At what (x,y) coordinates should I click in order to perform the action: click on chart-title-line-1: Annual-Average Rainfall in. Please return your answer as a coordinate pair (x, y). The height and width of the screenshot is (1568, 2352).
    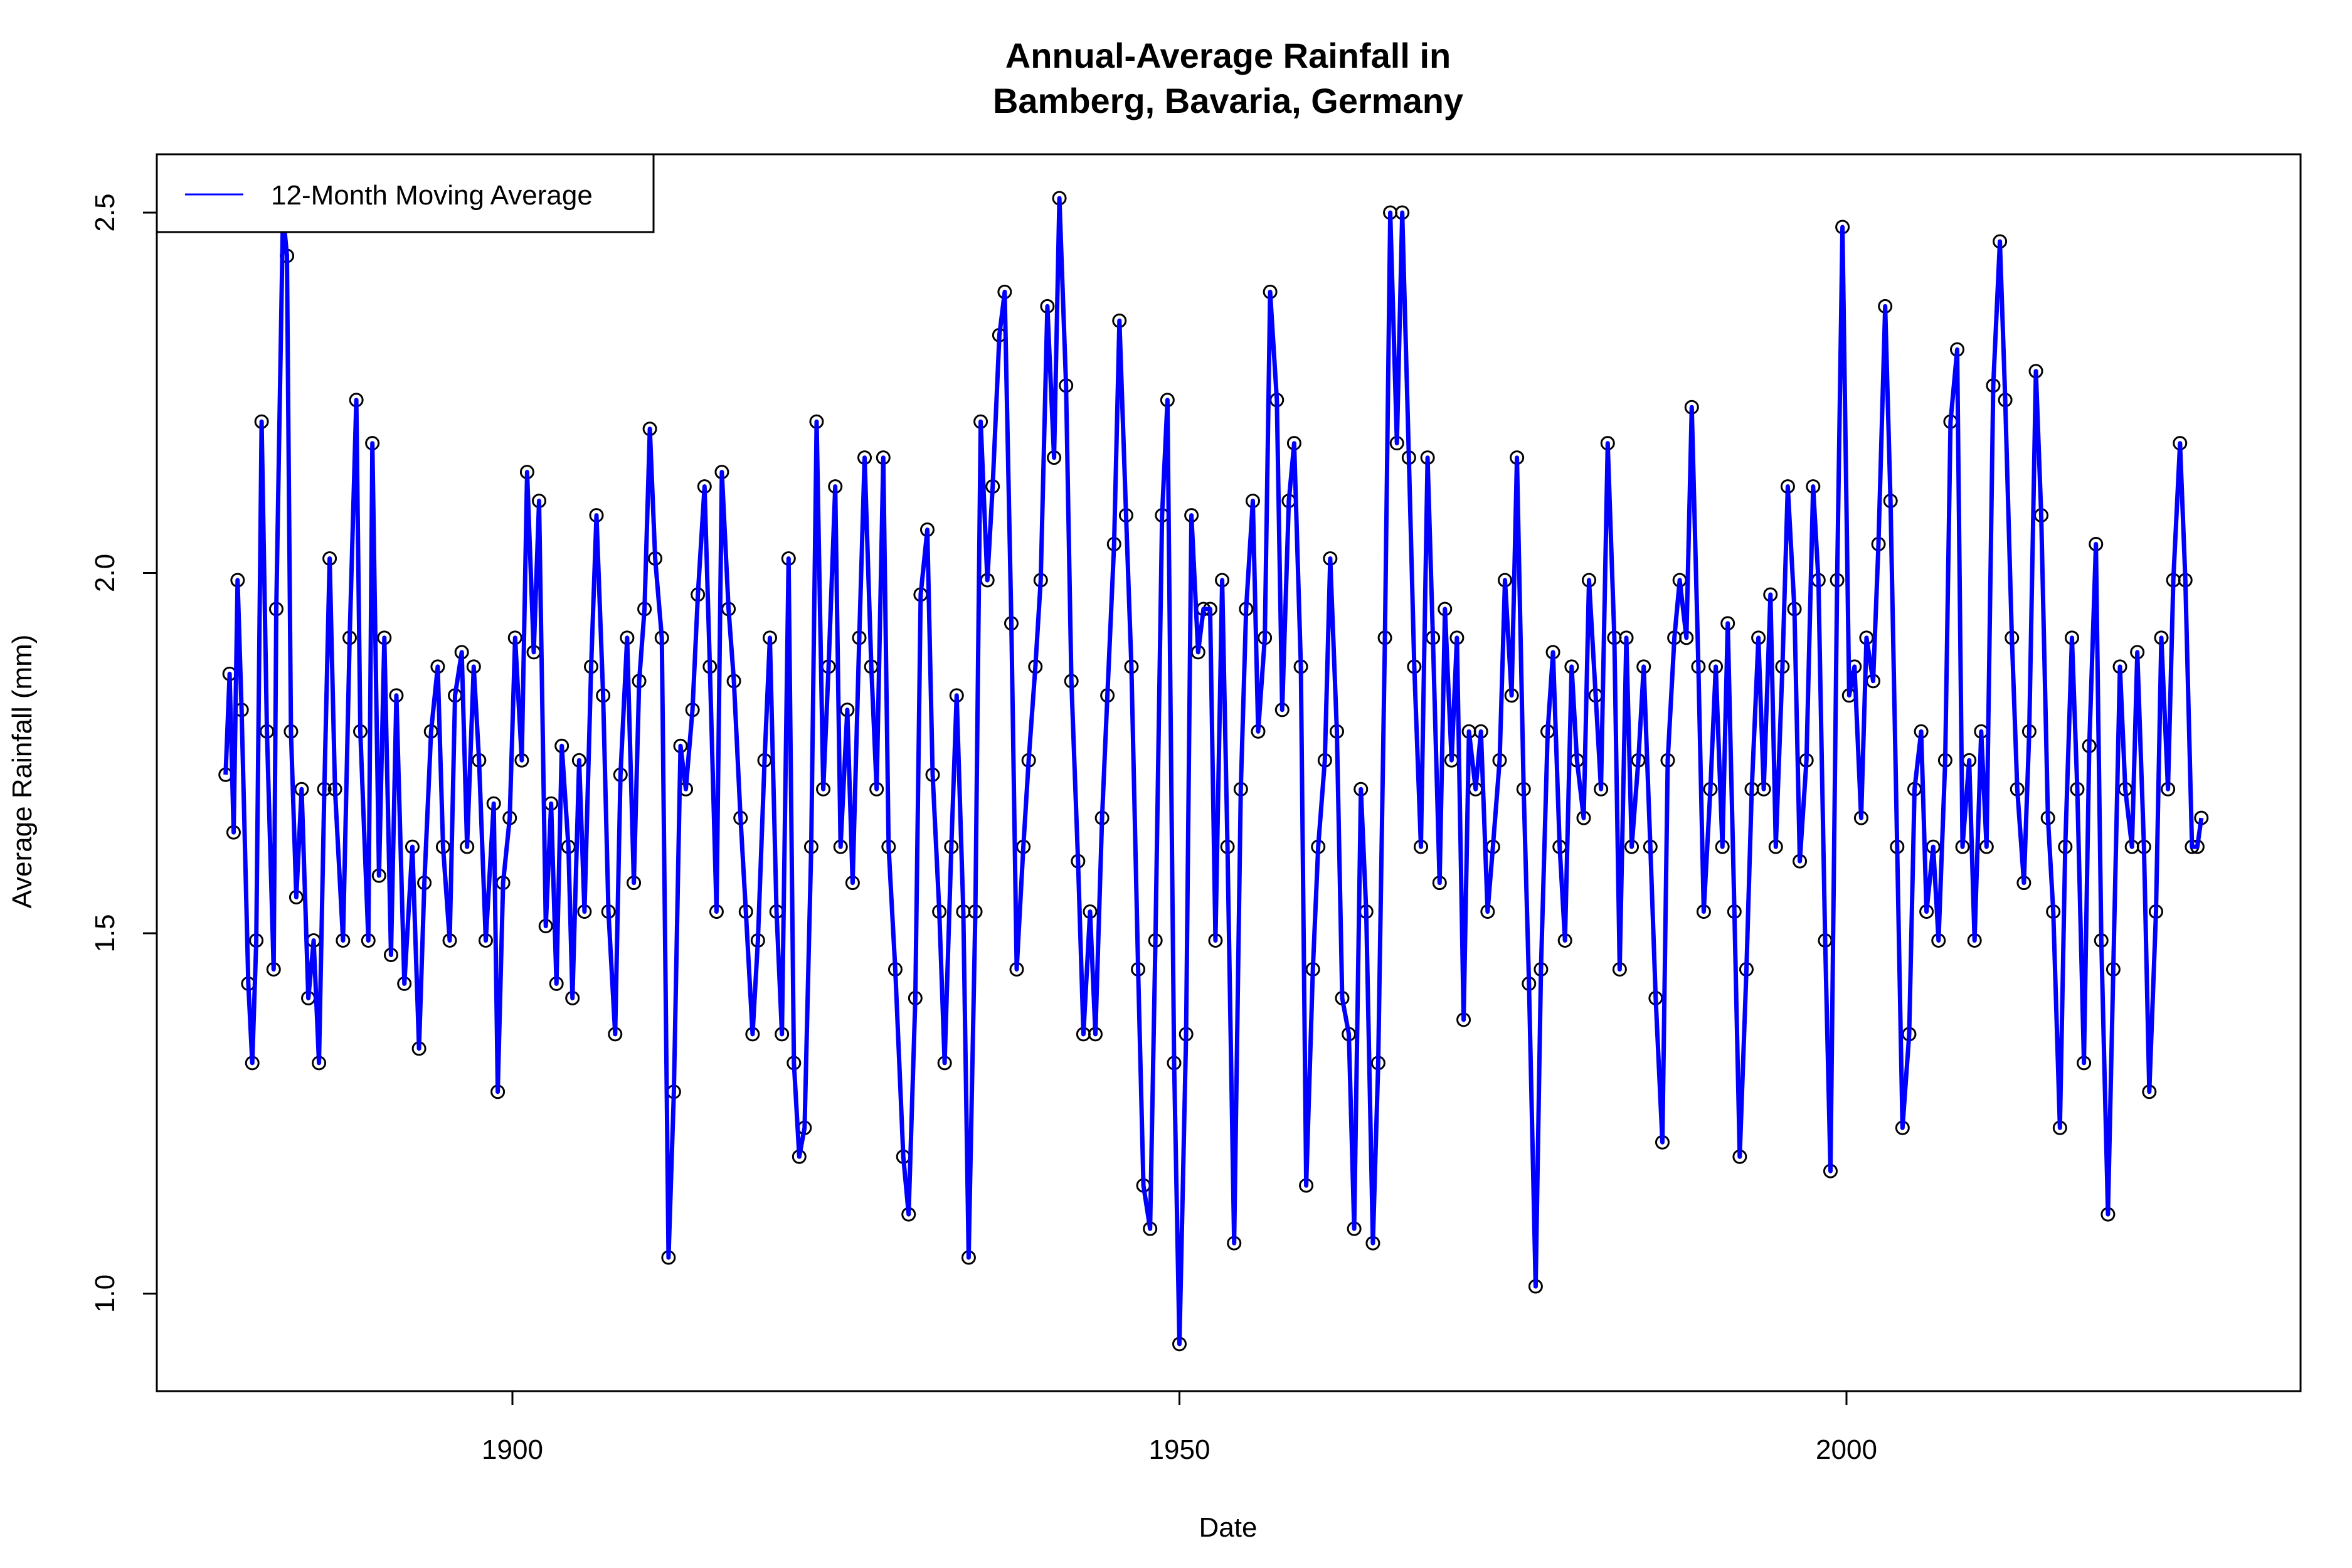
    Looking at the image, I should click on (1228, 55).